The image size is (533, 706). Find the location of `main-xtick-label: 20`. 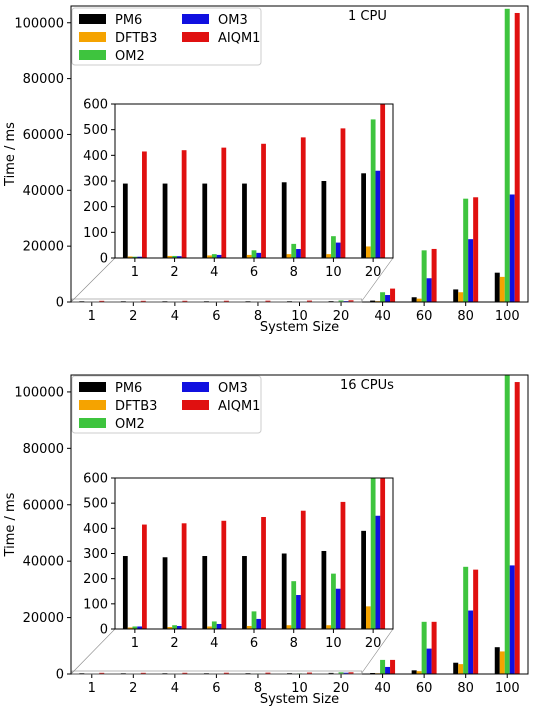

main-xtick-label: 20 is located at coordinates (341, 316).